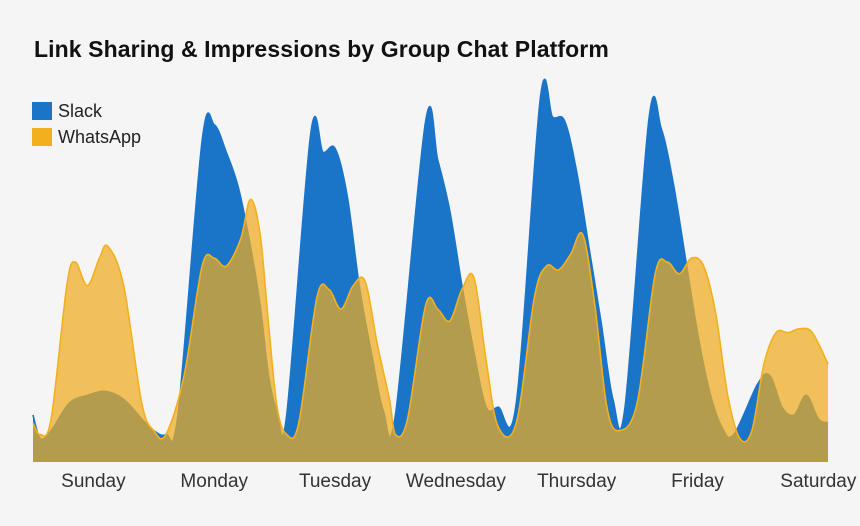 This screenshot has width=860, height=526. I want to click on legend: Slack WhatsApp, so click(86, 124).